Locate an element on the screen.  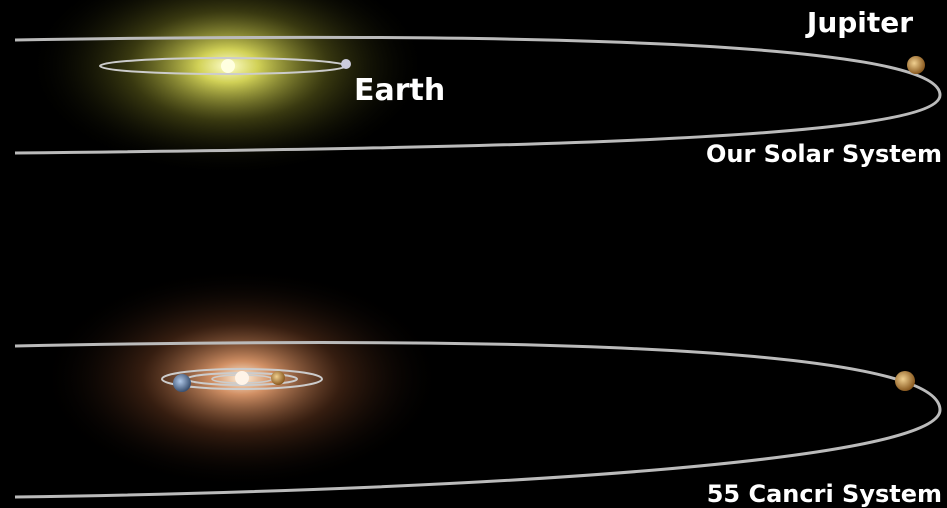
jupiter is located at coordinates (916, 65).